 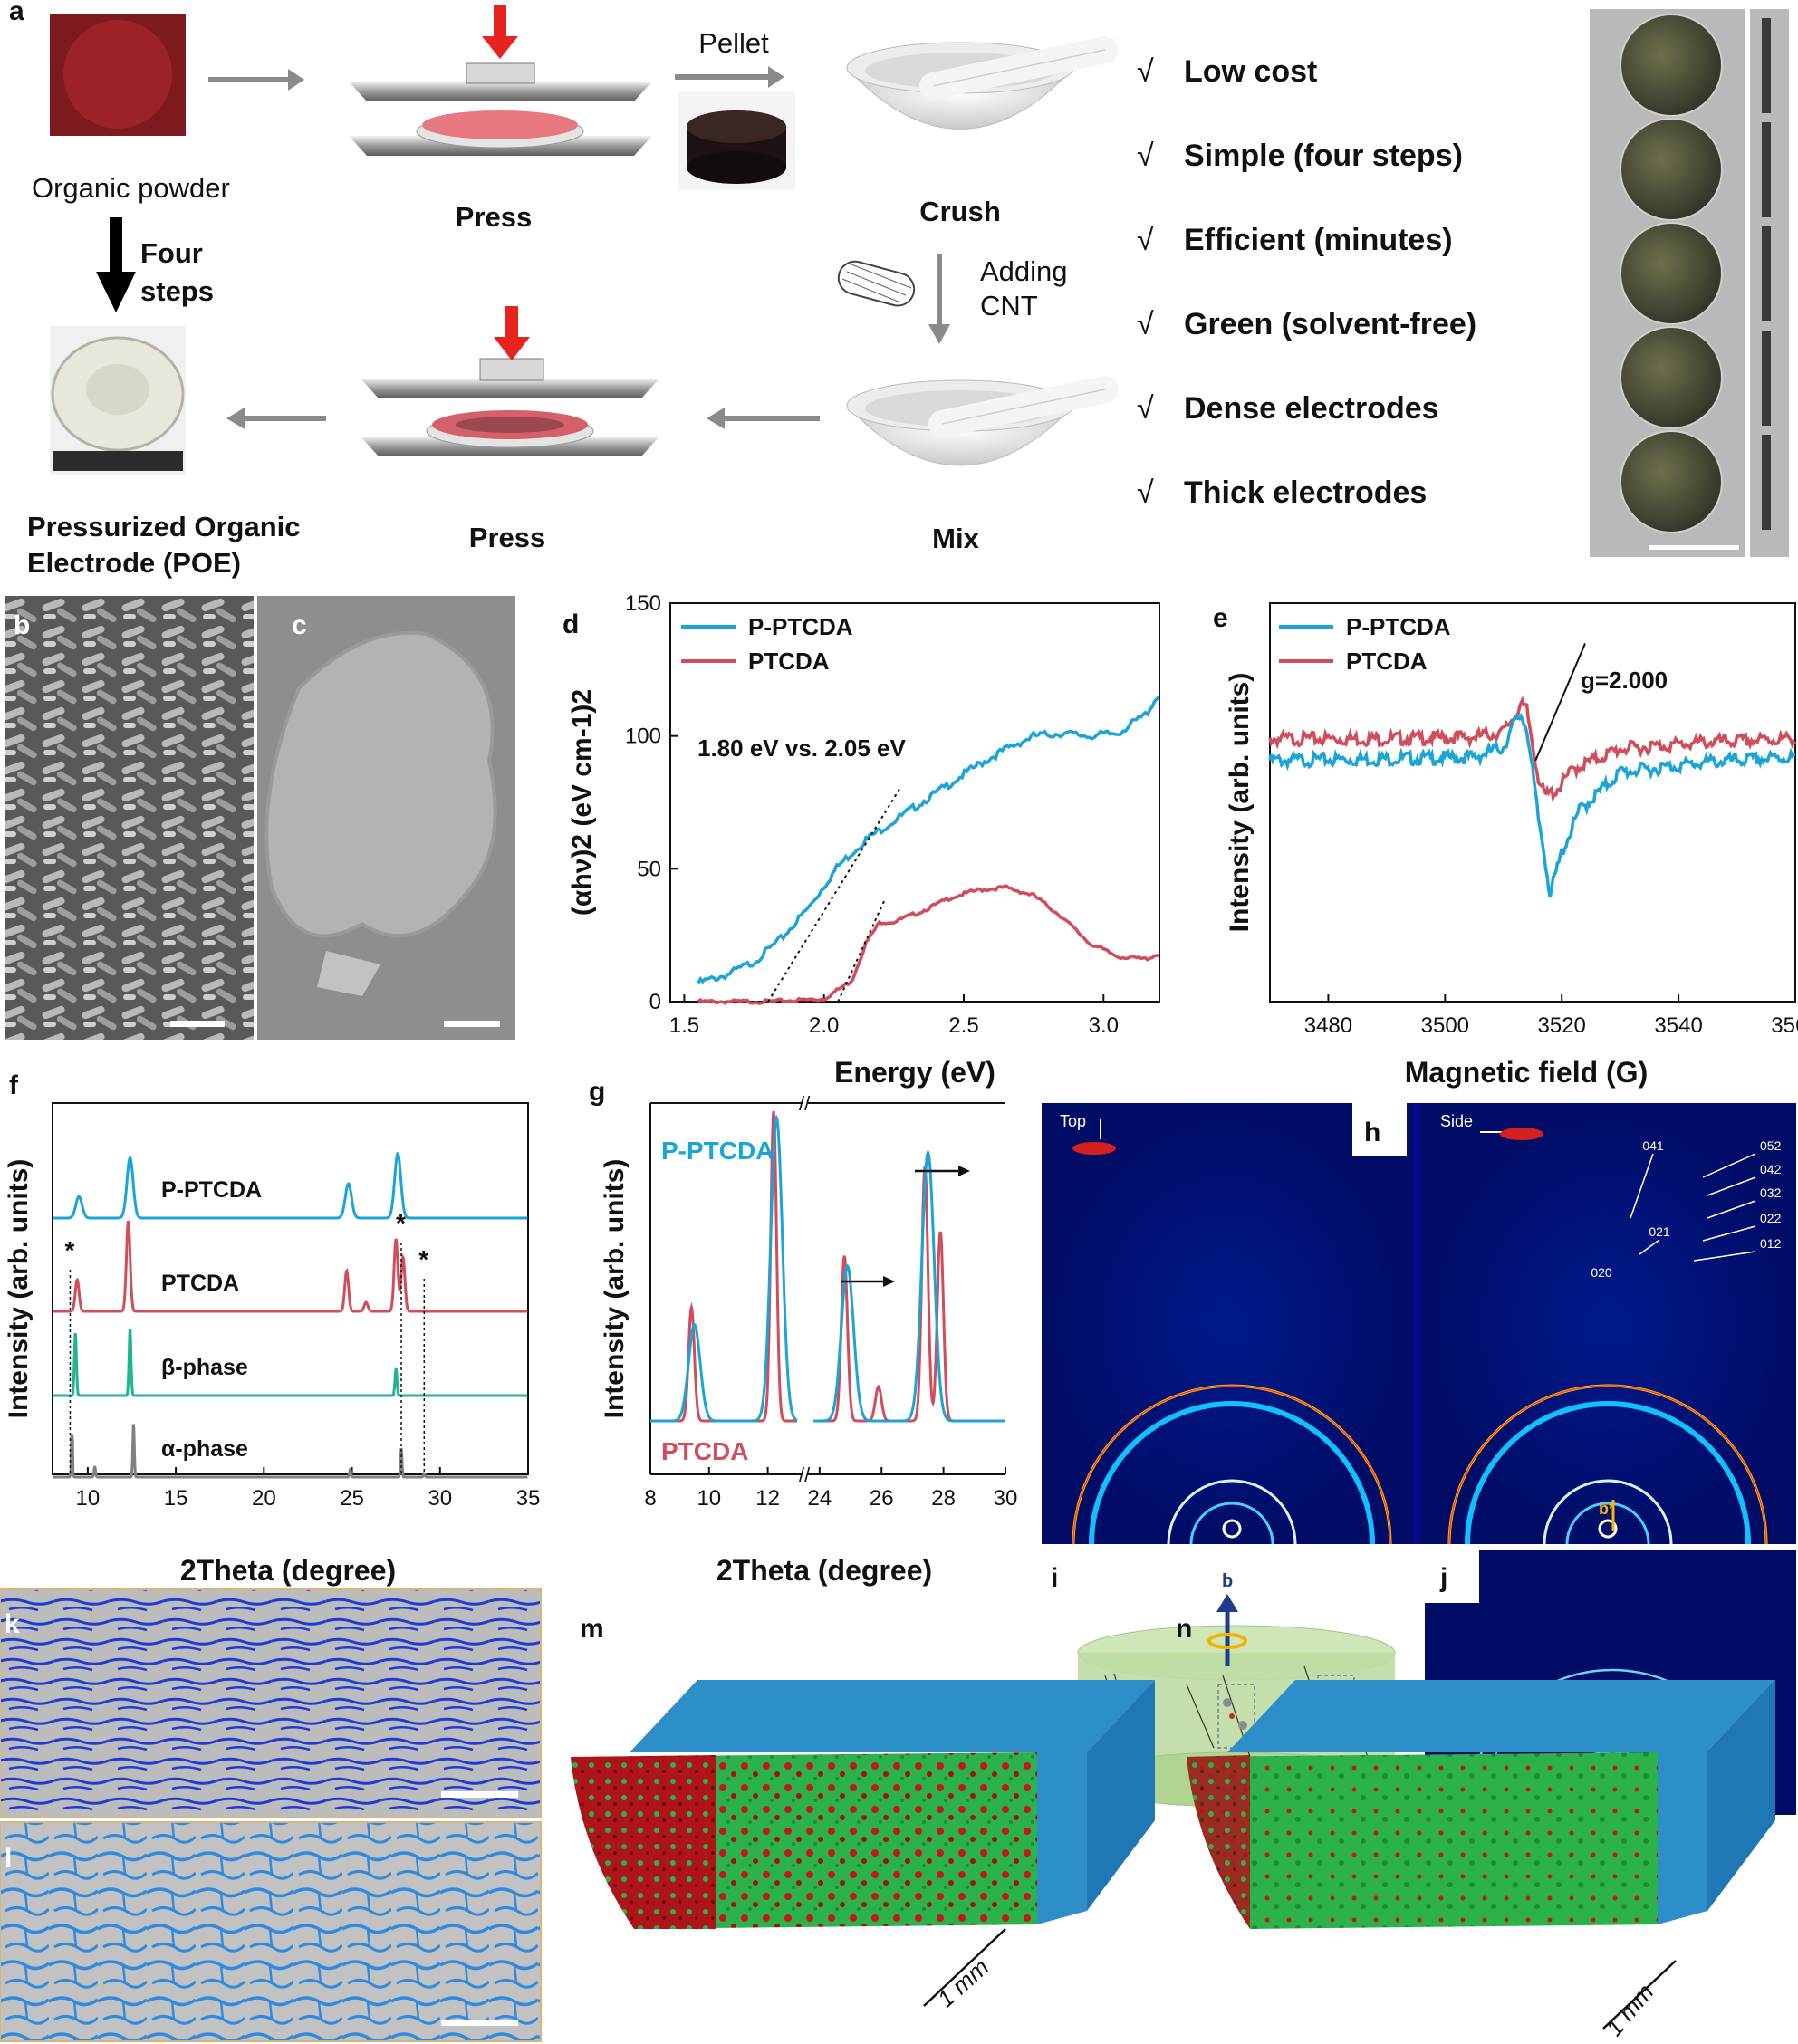 I want to click on miller-index-label: 032, so click(x=1771, y=1192).